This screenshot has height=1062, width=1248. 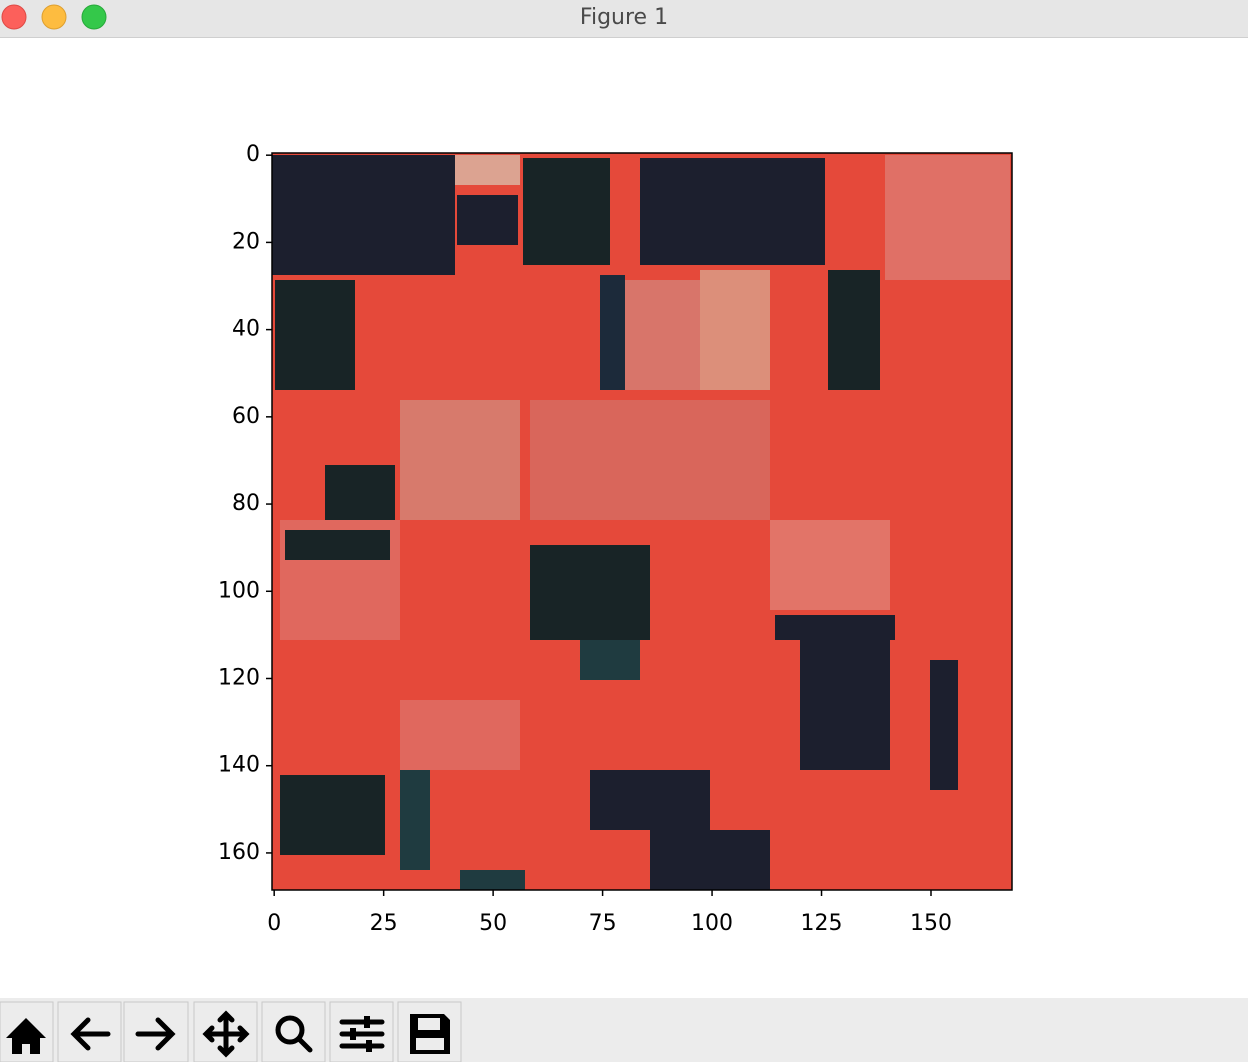 What do you see at coordinates (931, 923) in the screenshot?
I see `x-tick-label: 150` at bounding box center [931, 923].